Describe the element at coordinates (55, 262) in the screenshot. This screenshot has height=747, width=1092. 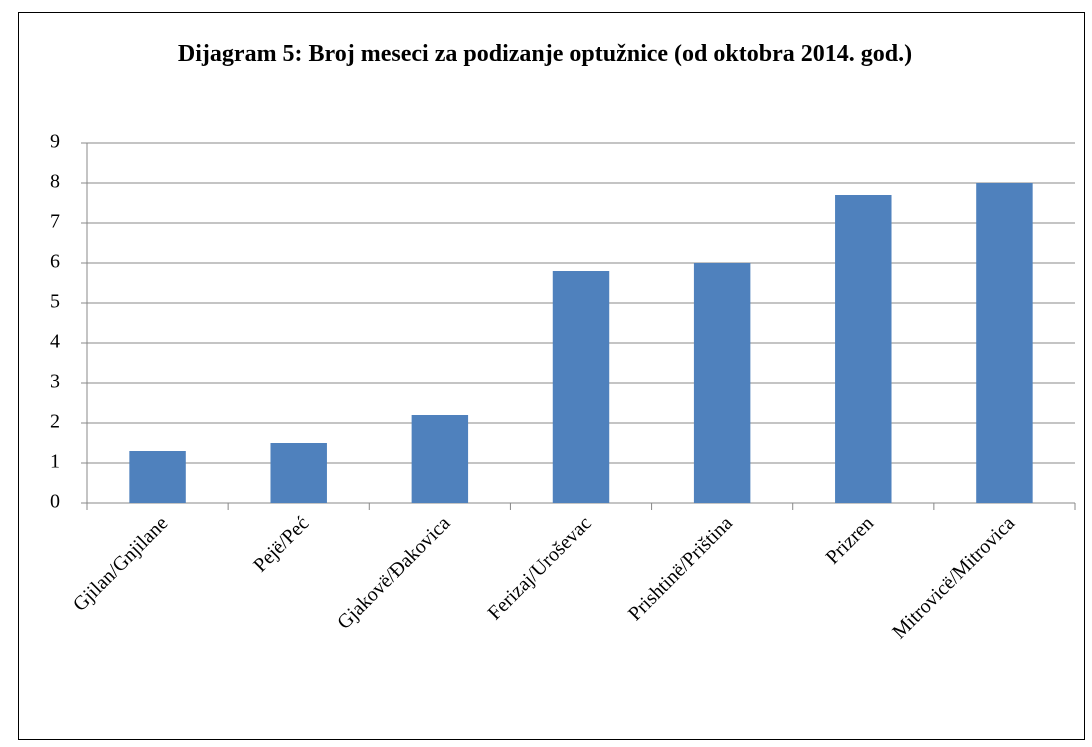
I see `y-tick-label: 6` at that location.